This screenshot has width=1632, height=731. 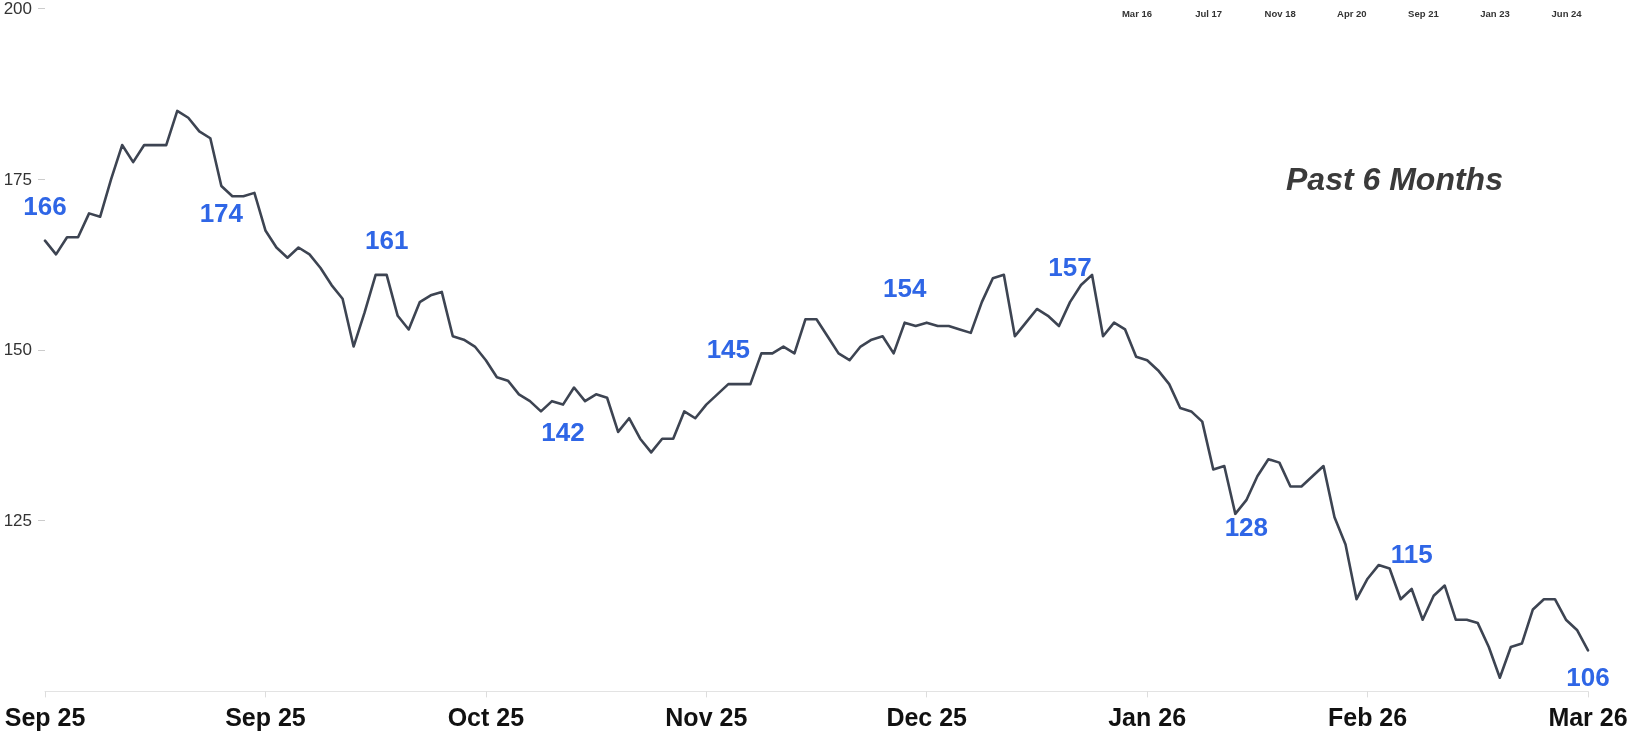 I want to click on x-tick-label: Nov 25, so click(x=706, y=716).